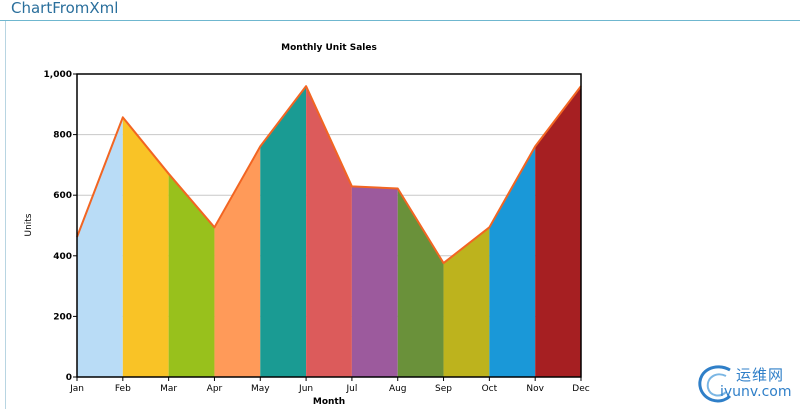 The image size is (800, 409). I want to click on x-tick-label-nov: Nov, so click(535, 389).